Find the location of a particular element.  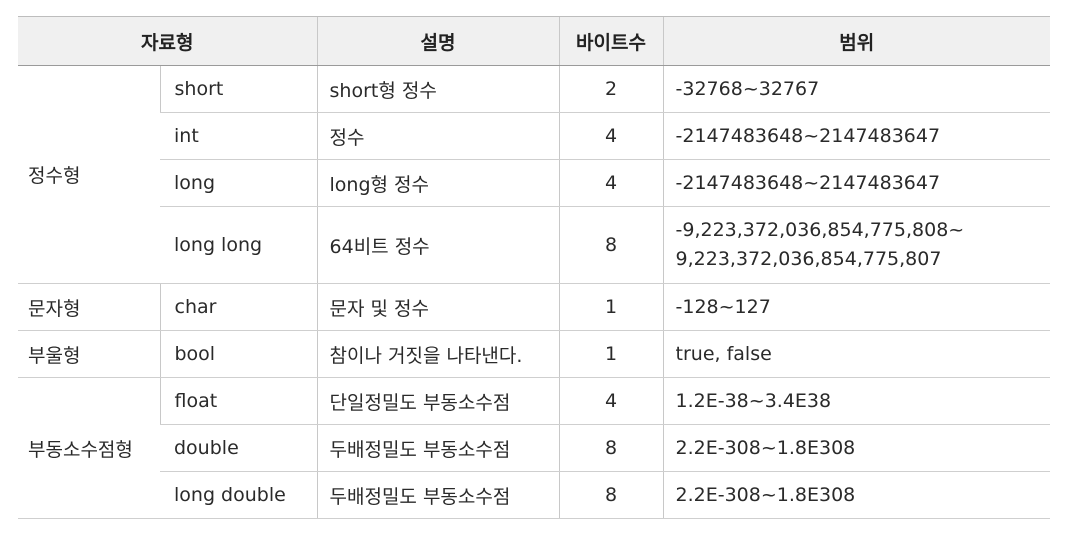

header-bytes: 바이트수 is located at coordinates (611, 41).